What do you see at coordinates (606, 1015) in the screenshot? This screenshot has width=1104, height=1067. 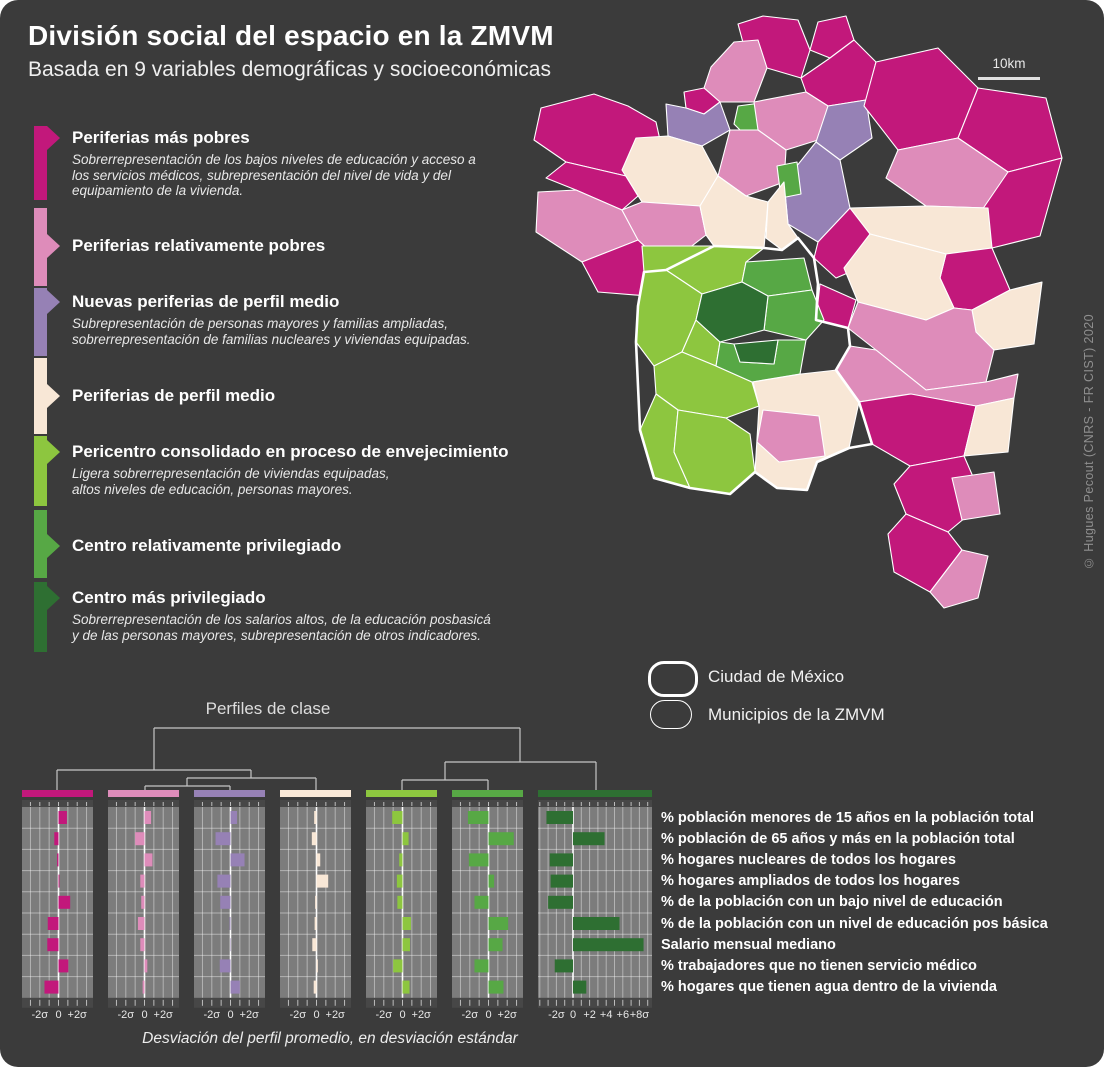 I see `axis-tick-label: +4` at bounding box center [606, 1015].